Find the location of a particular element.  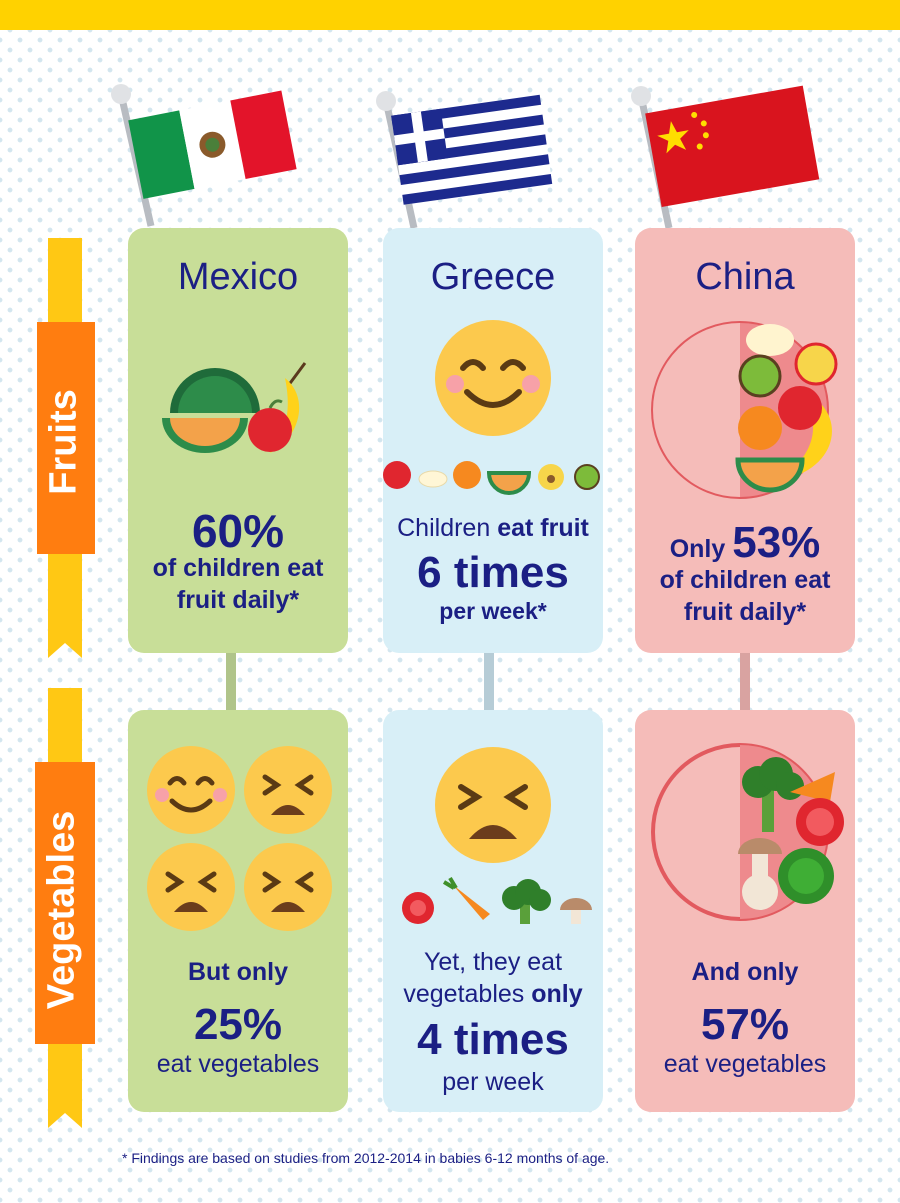

greece-veg-times: 4 times is located at coordinates (493, 1039).